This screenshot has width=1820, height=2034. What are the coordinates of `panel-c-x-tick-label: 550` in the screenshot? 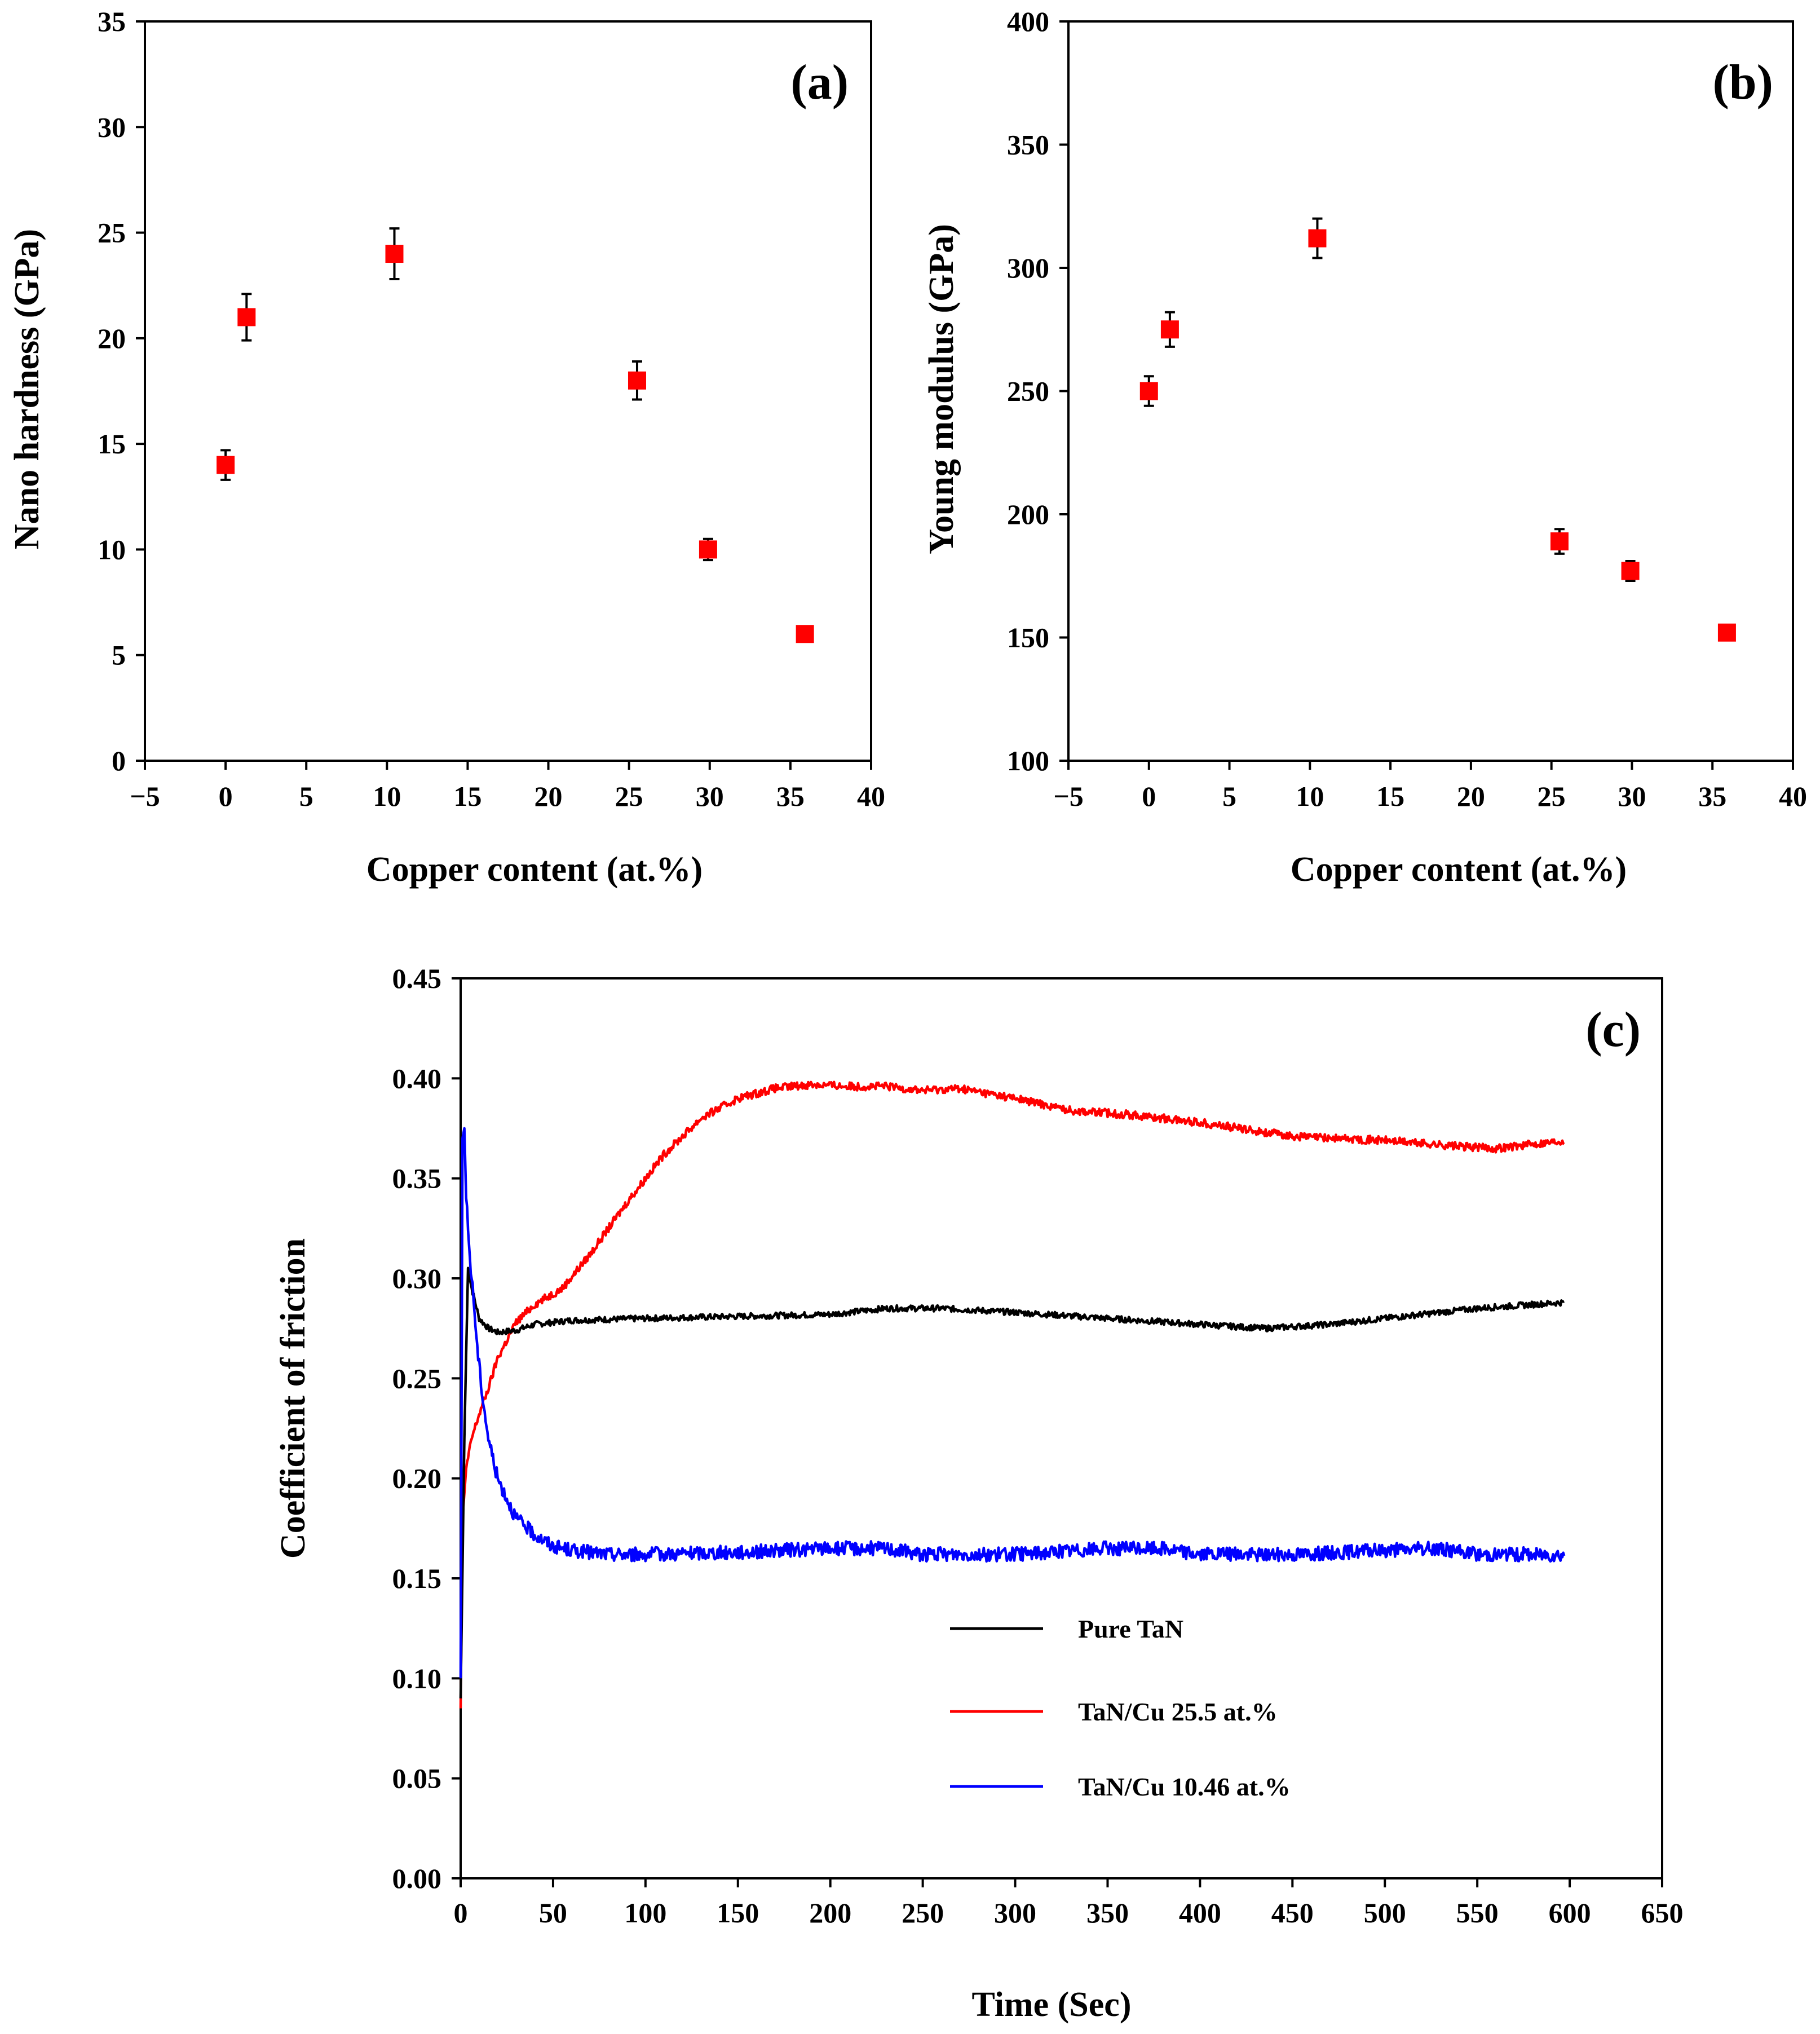 It's located at (1477, 1913).